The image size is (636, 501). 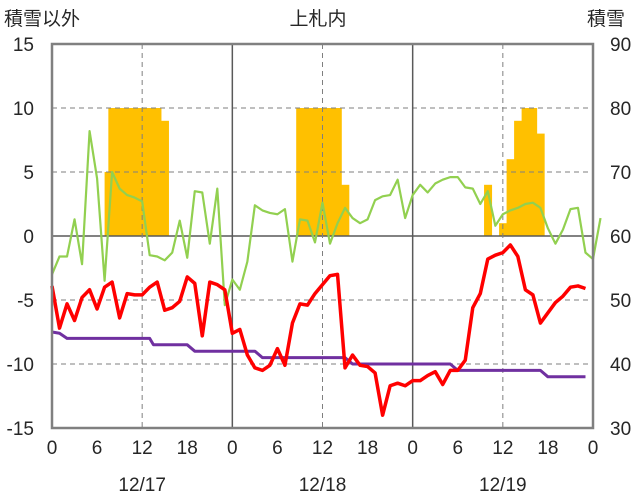 I want to click on x-axis-ticks: 0 6 12 18 0 6 12 18 0 6 12 18 0, so click(x=323, y=448).